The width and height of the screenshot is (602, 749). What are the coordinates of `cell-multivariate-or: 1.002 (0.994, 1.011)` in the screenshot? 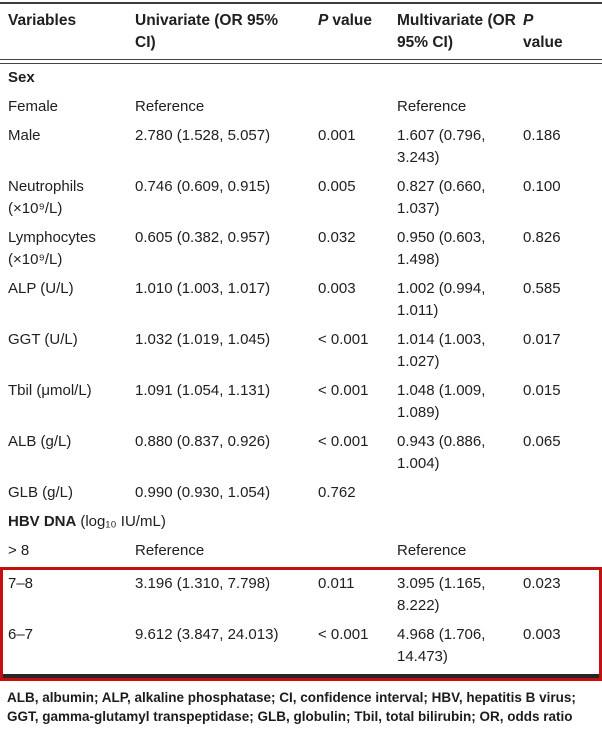 It's located at (441, 299).